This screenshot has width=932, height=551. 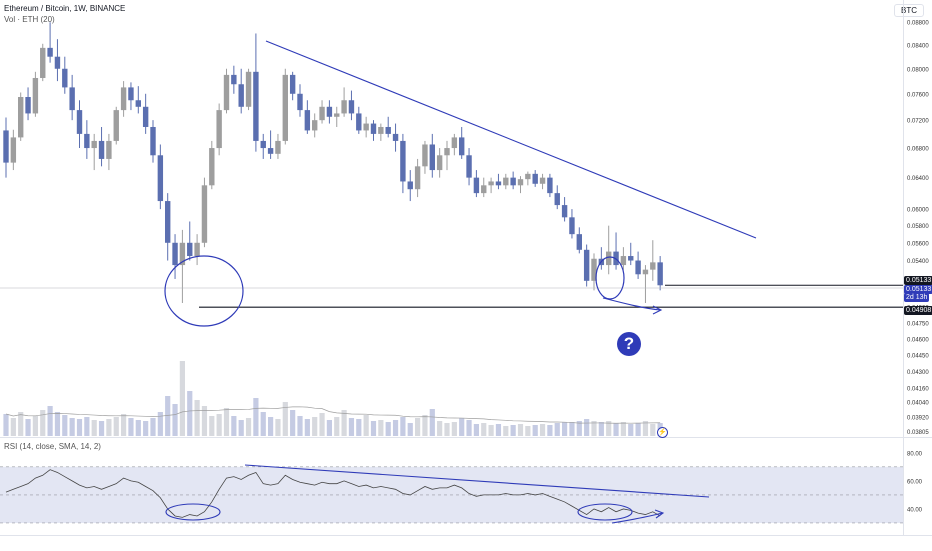 What do you see at coordinates (918, 280) in the screenshot?
I see `last-price-badge: 0.05133` at bounding box center [918, 280].